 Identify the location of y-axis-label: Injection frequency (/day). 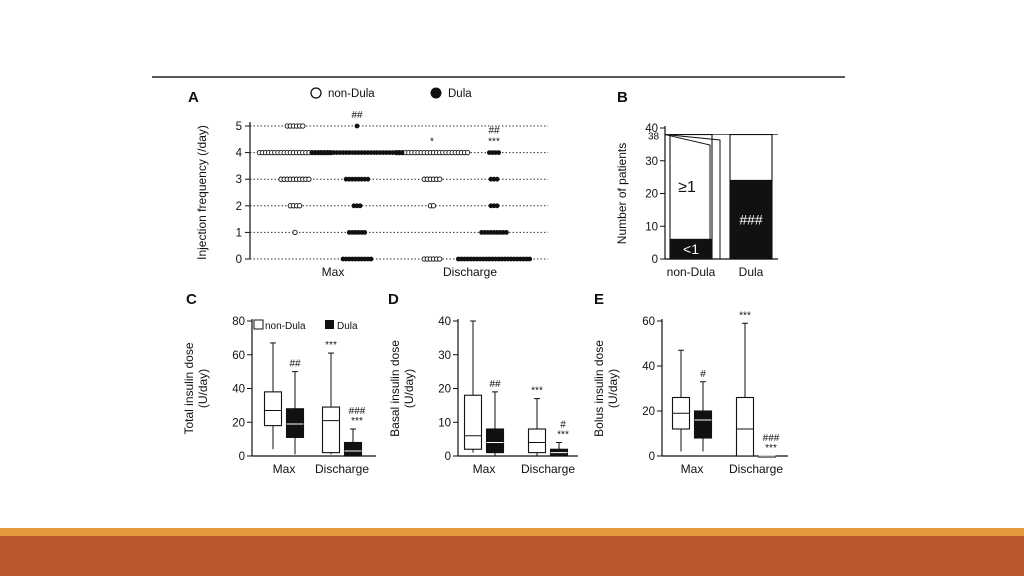
(202, 192).